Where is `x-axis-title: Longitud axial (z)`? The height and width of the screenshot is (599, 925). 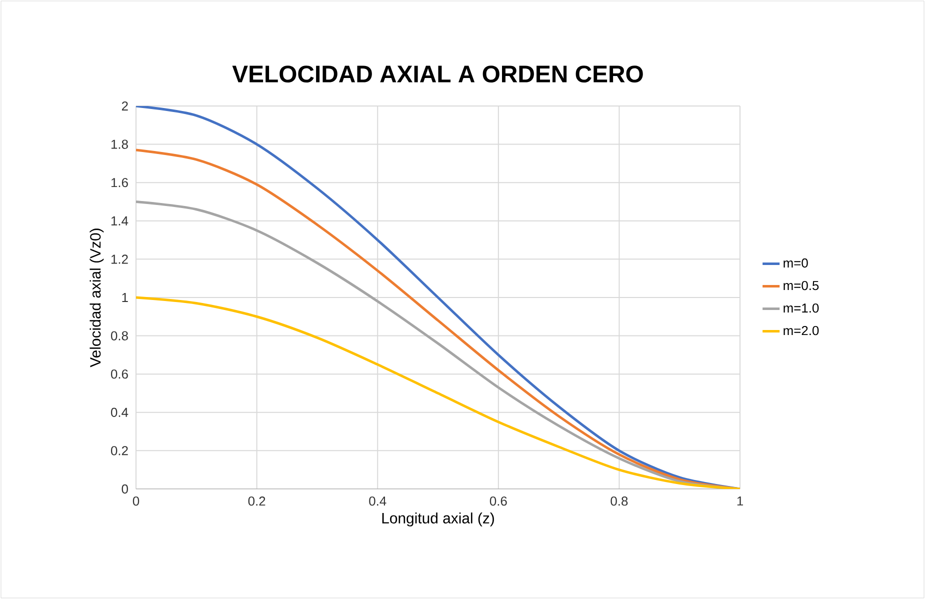
x-axis-title: Longitud axial (z) is located at coordinates (438, 519).